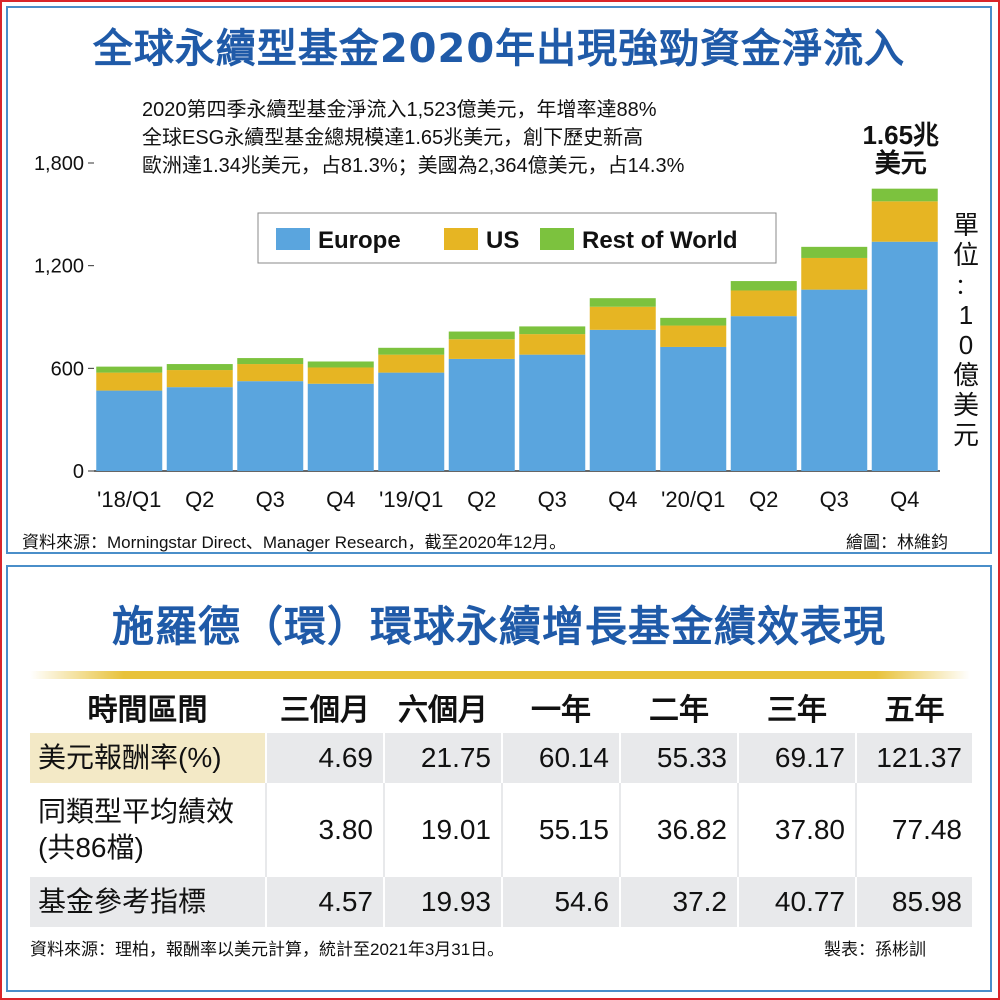 The width and height of the screenshot is (1000, 1000). I want to click on header-3m: 三個月, so click(324, 707).